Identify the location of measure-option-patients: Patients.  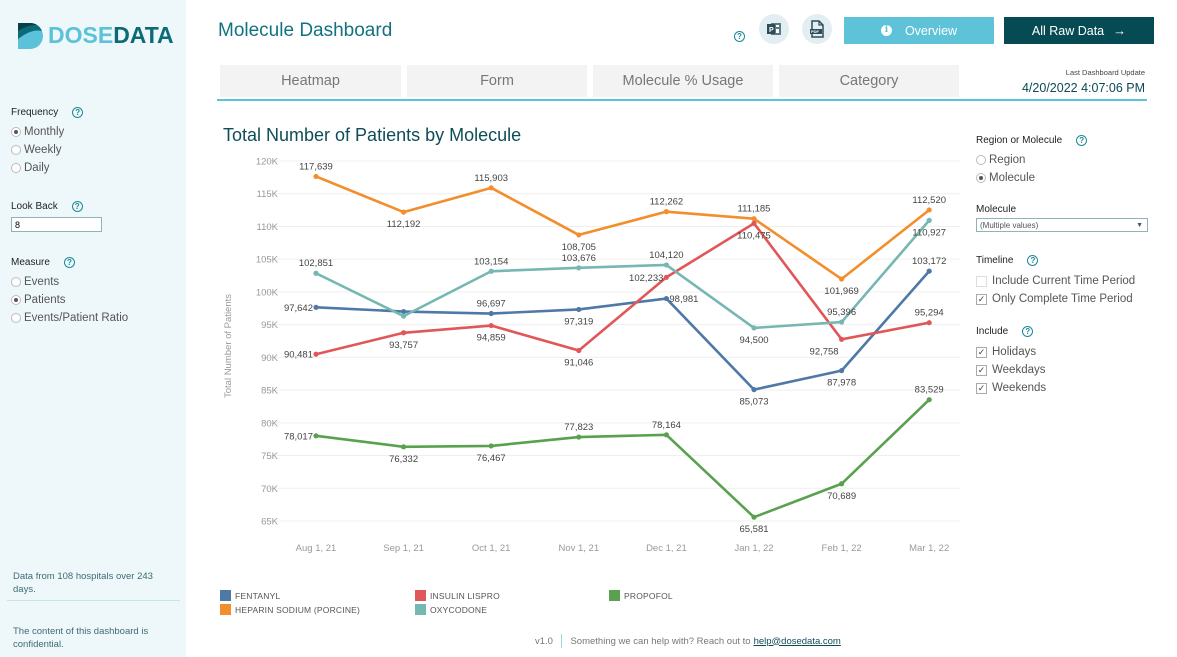
(69, 300).